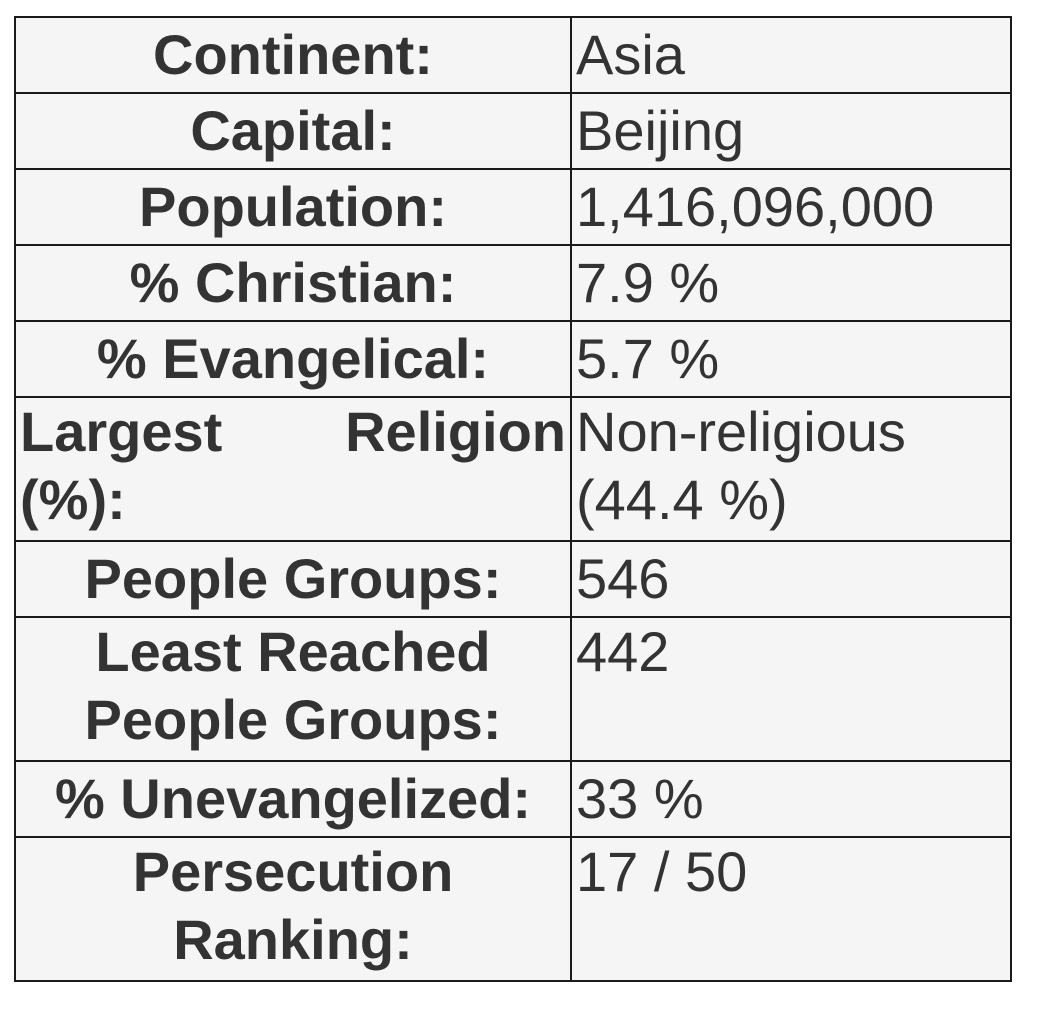 The width and height of the screenshot is (1037, 1015). Describe the element at coordinates (791, 207) in the screenshot. I see `population-value: 1,416,096,000` at that location.